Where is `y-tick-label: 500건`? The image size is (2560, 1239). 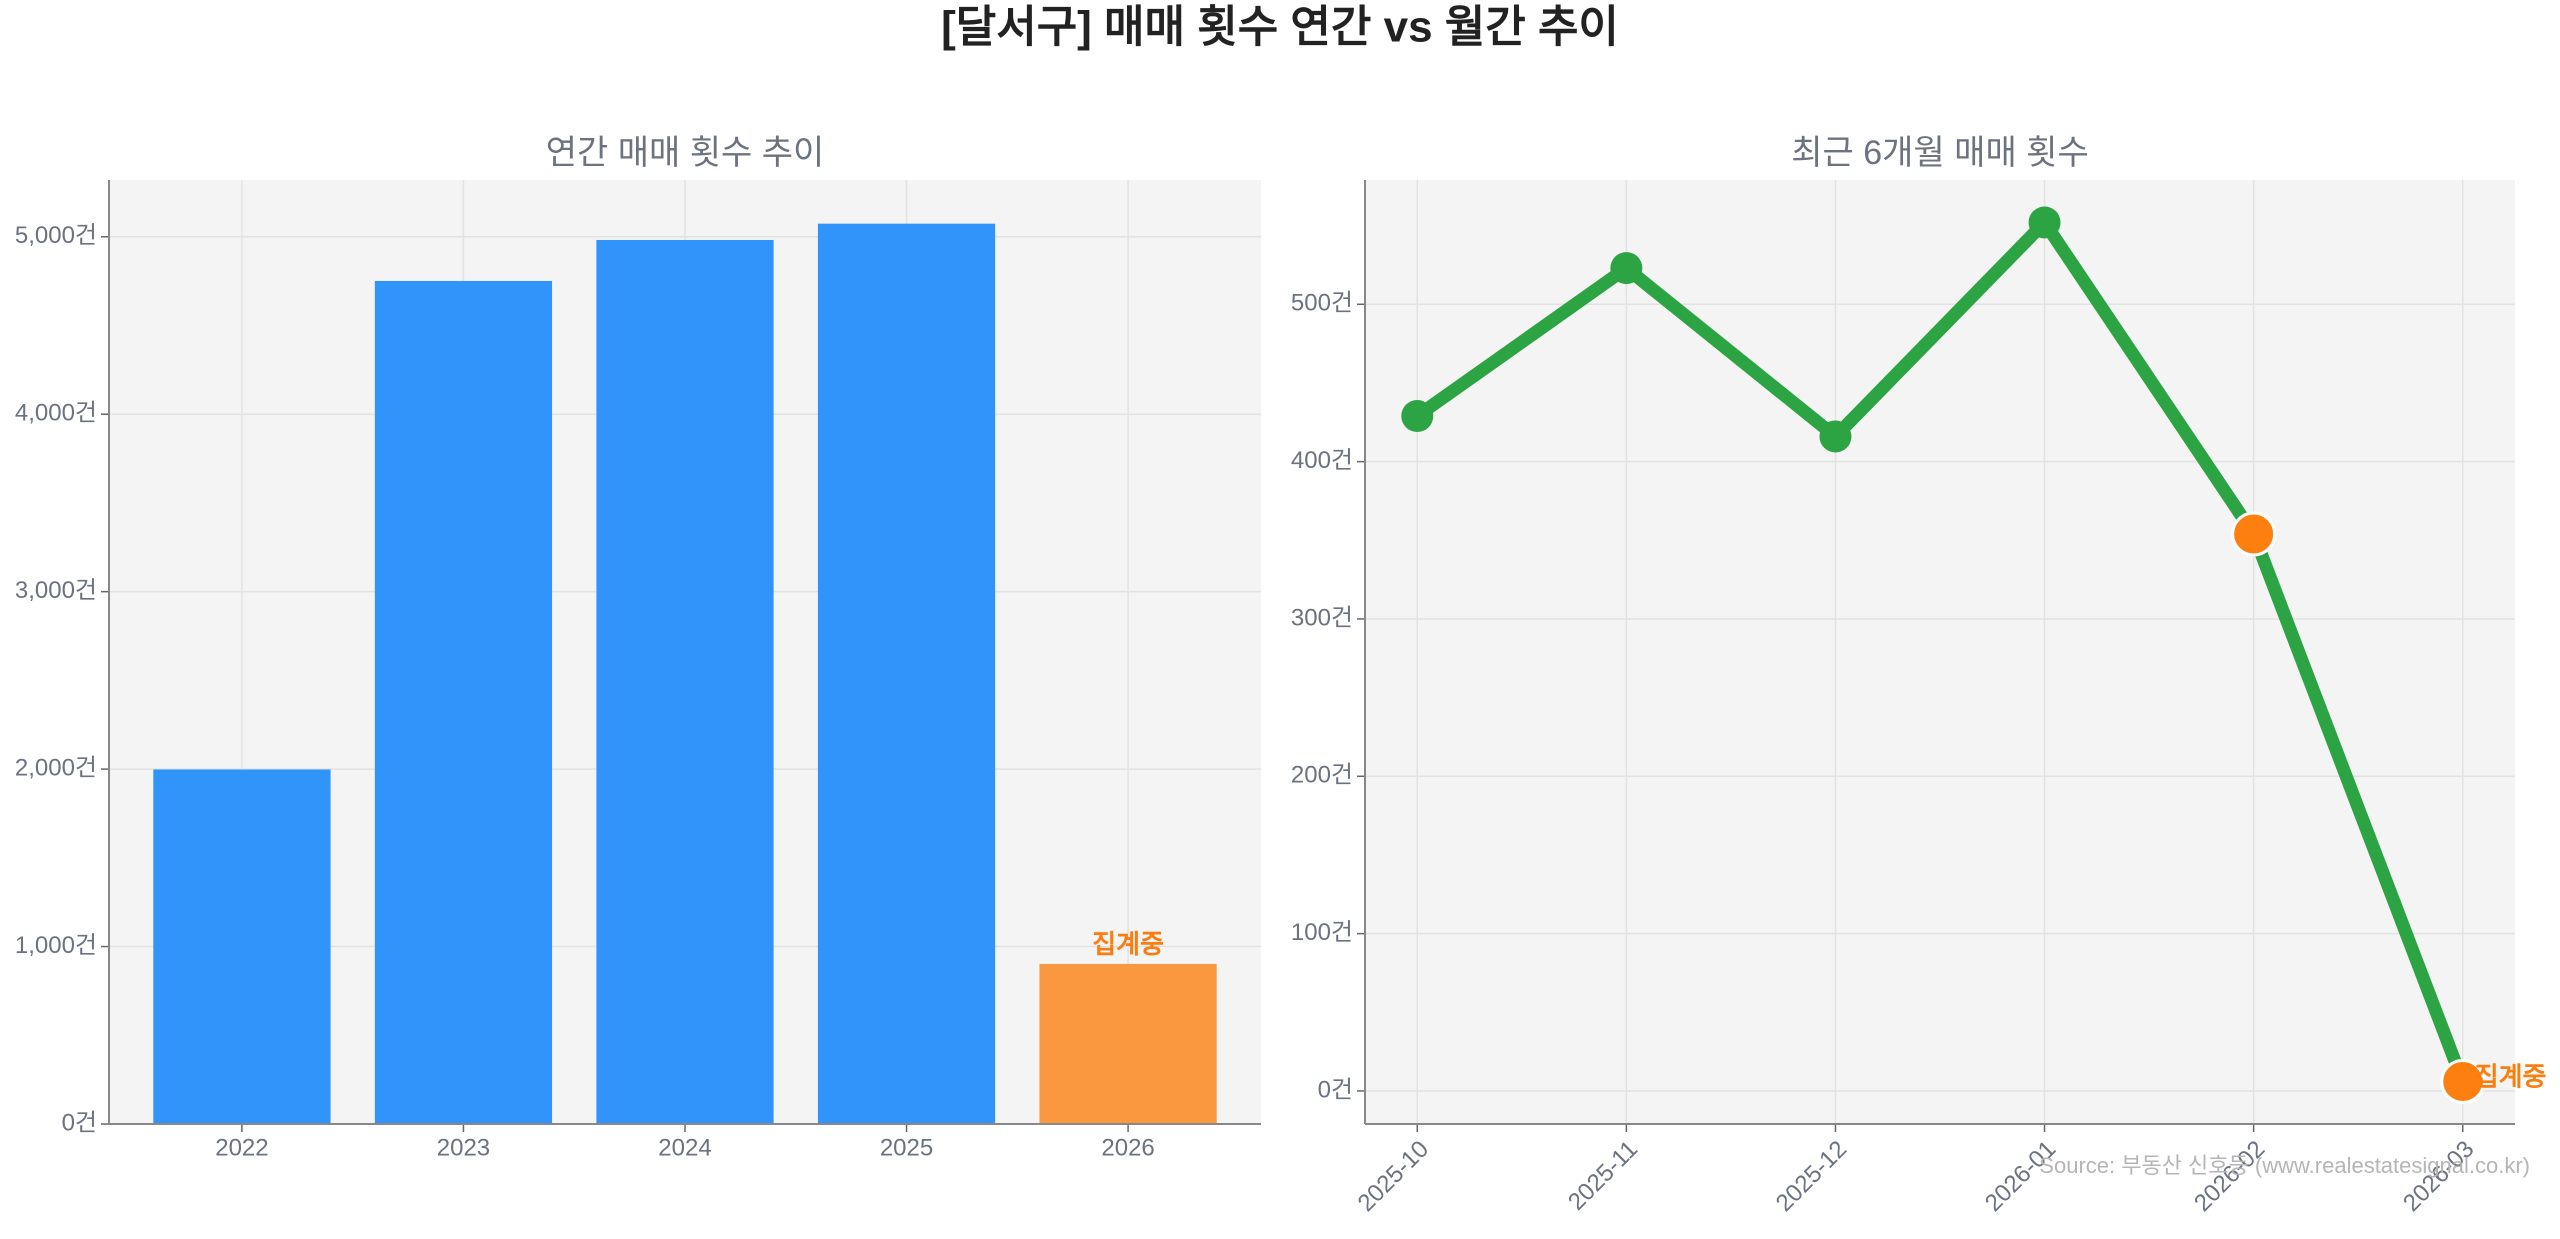 y-tick-label: 500건 is located at coordinates (1322, 303).